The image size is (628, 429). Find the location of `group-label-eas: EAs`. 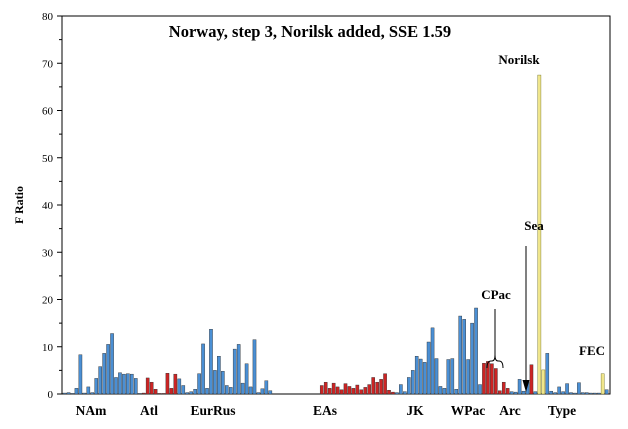

group-label-eas: EAs is located at coordinates (325, 410).